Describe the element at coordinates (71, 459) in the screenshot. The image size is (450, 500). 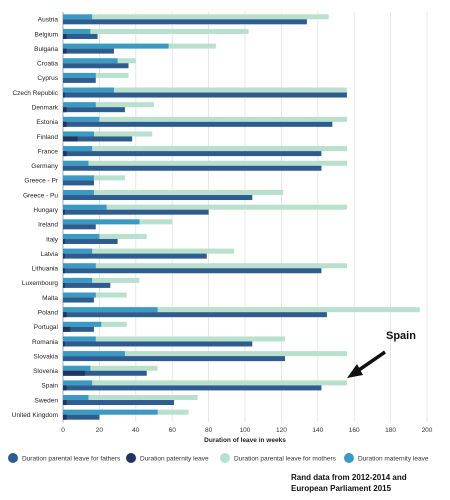
I see `legend-label: Duration parental leave for fathers` at that location.